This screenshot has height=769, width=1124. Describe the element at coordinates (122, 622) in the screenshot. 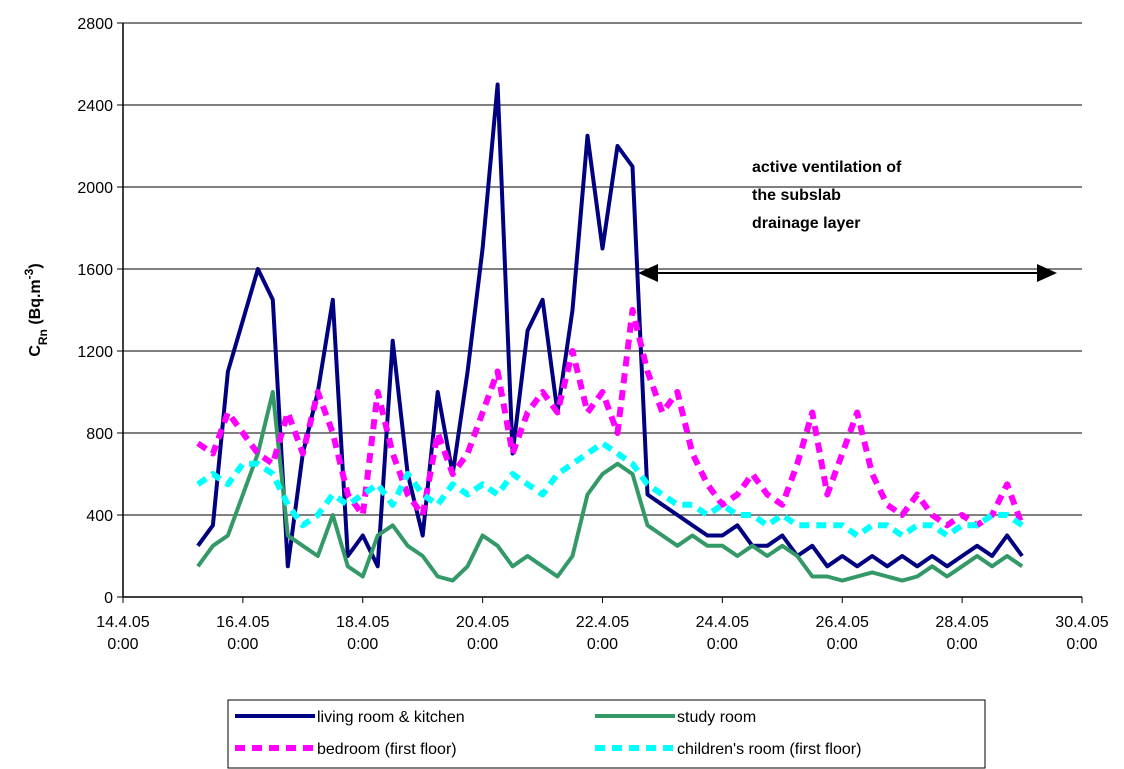

I see `x-tick-label-line: 14.4.05` at that location.